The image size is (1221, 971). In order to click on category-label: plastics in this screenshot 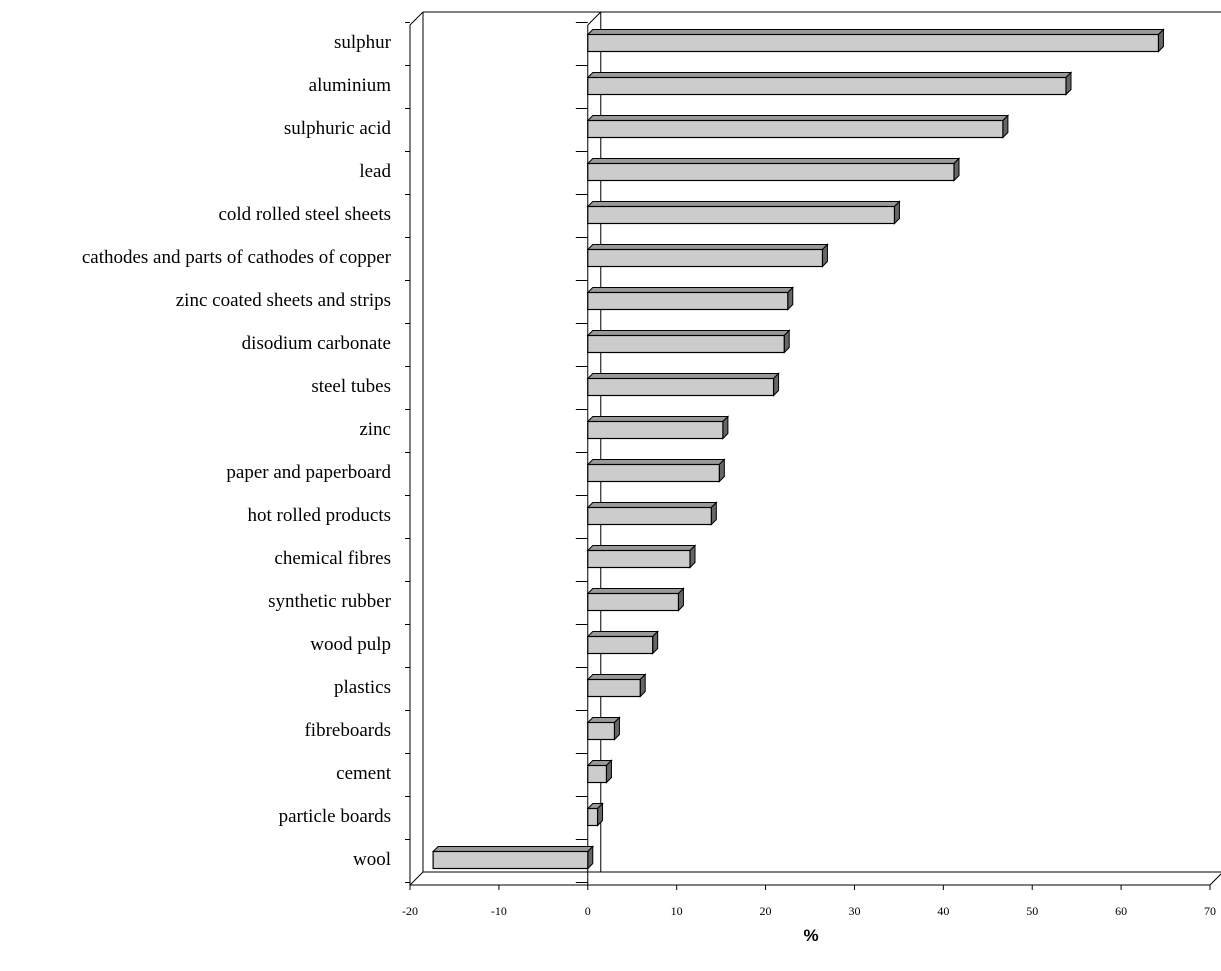, I will do `click(362, 687)`.